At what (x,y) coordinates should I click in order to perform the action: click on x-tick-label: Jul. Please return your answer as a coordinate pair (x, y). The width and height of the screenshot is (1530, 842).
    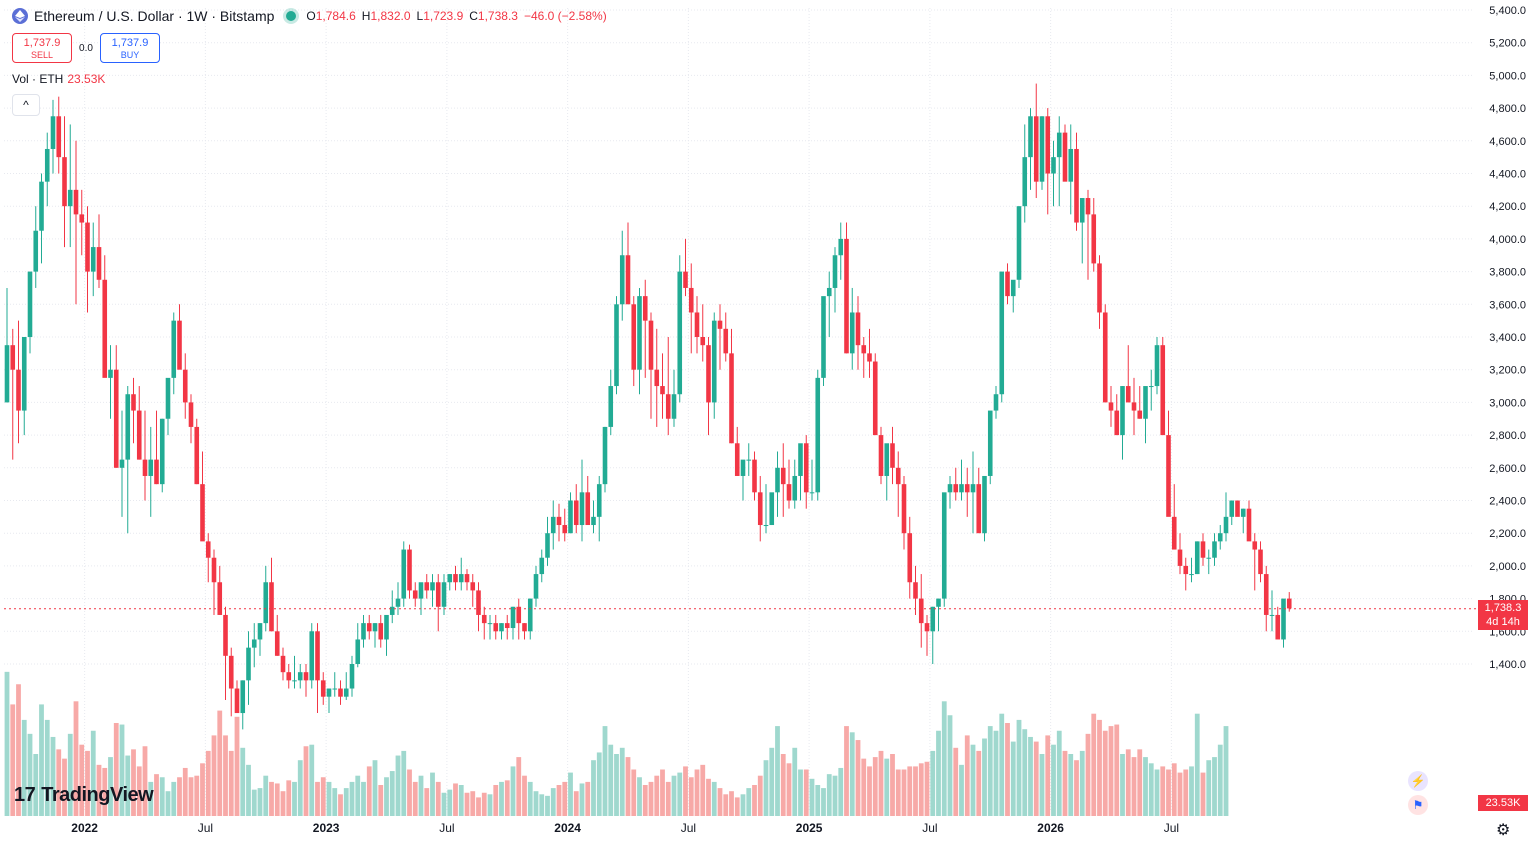
    Looking at the image, I should click on (929, 828).